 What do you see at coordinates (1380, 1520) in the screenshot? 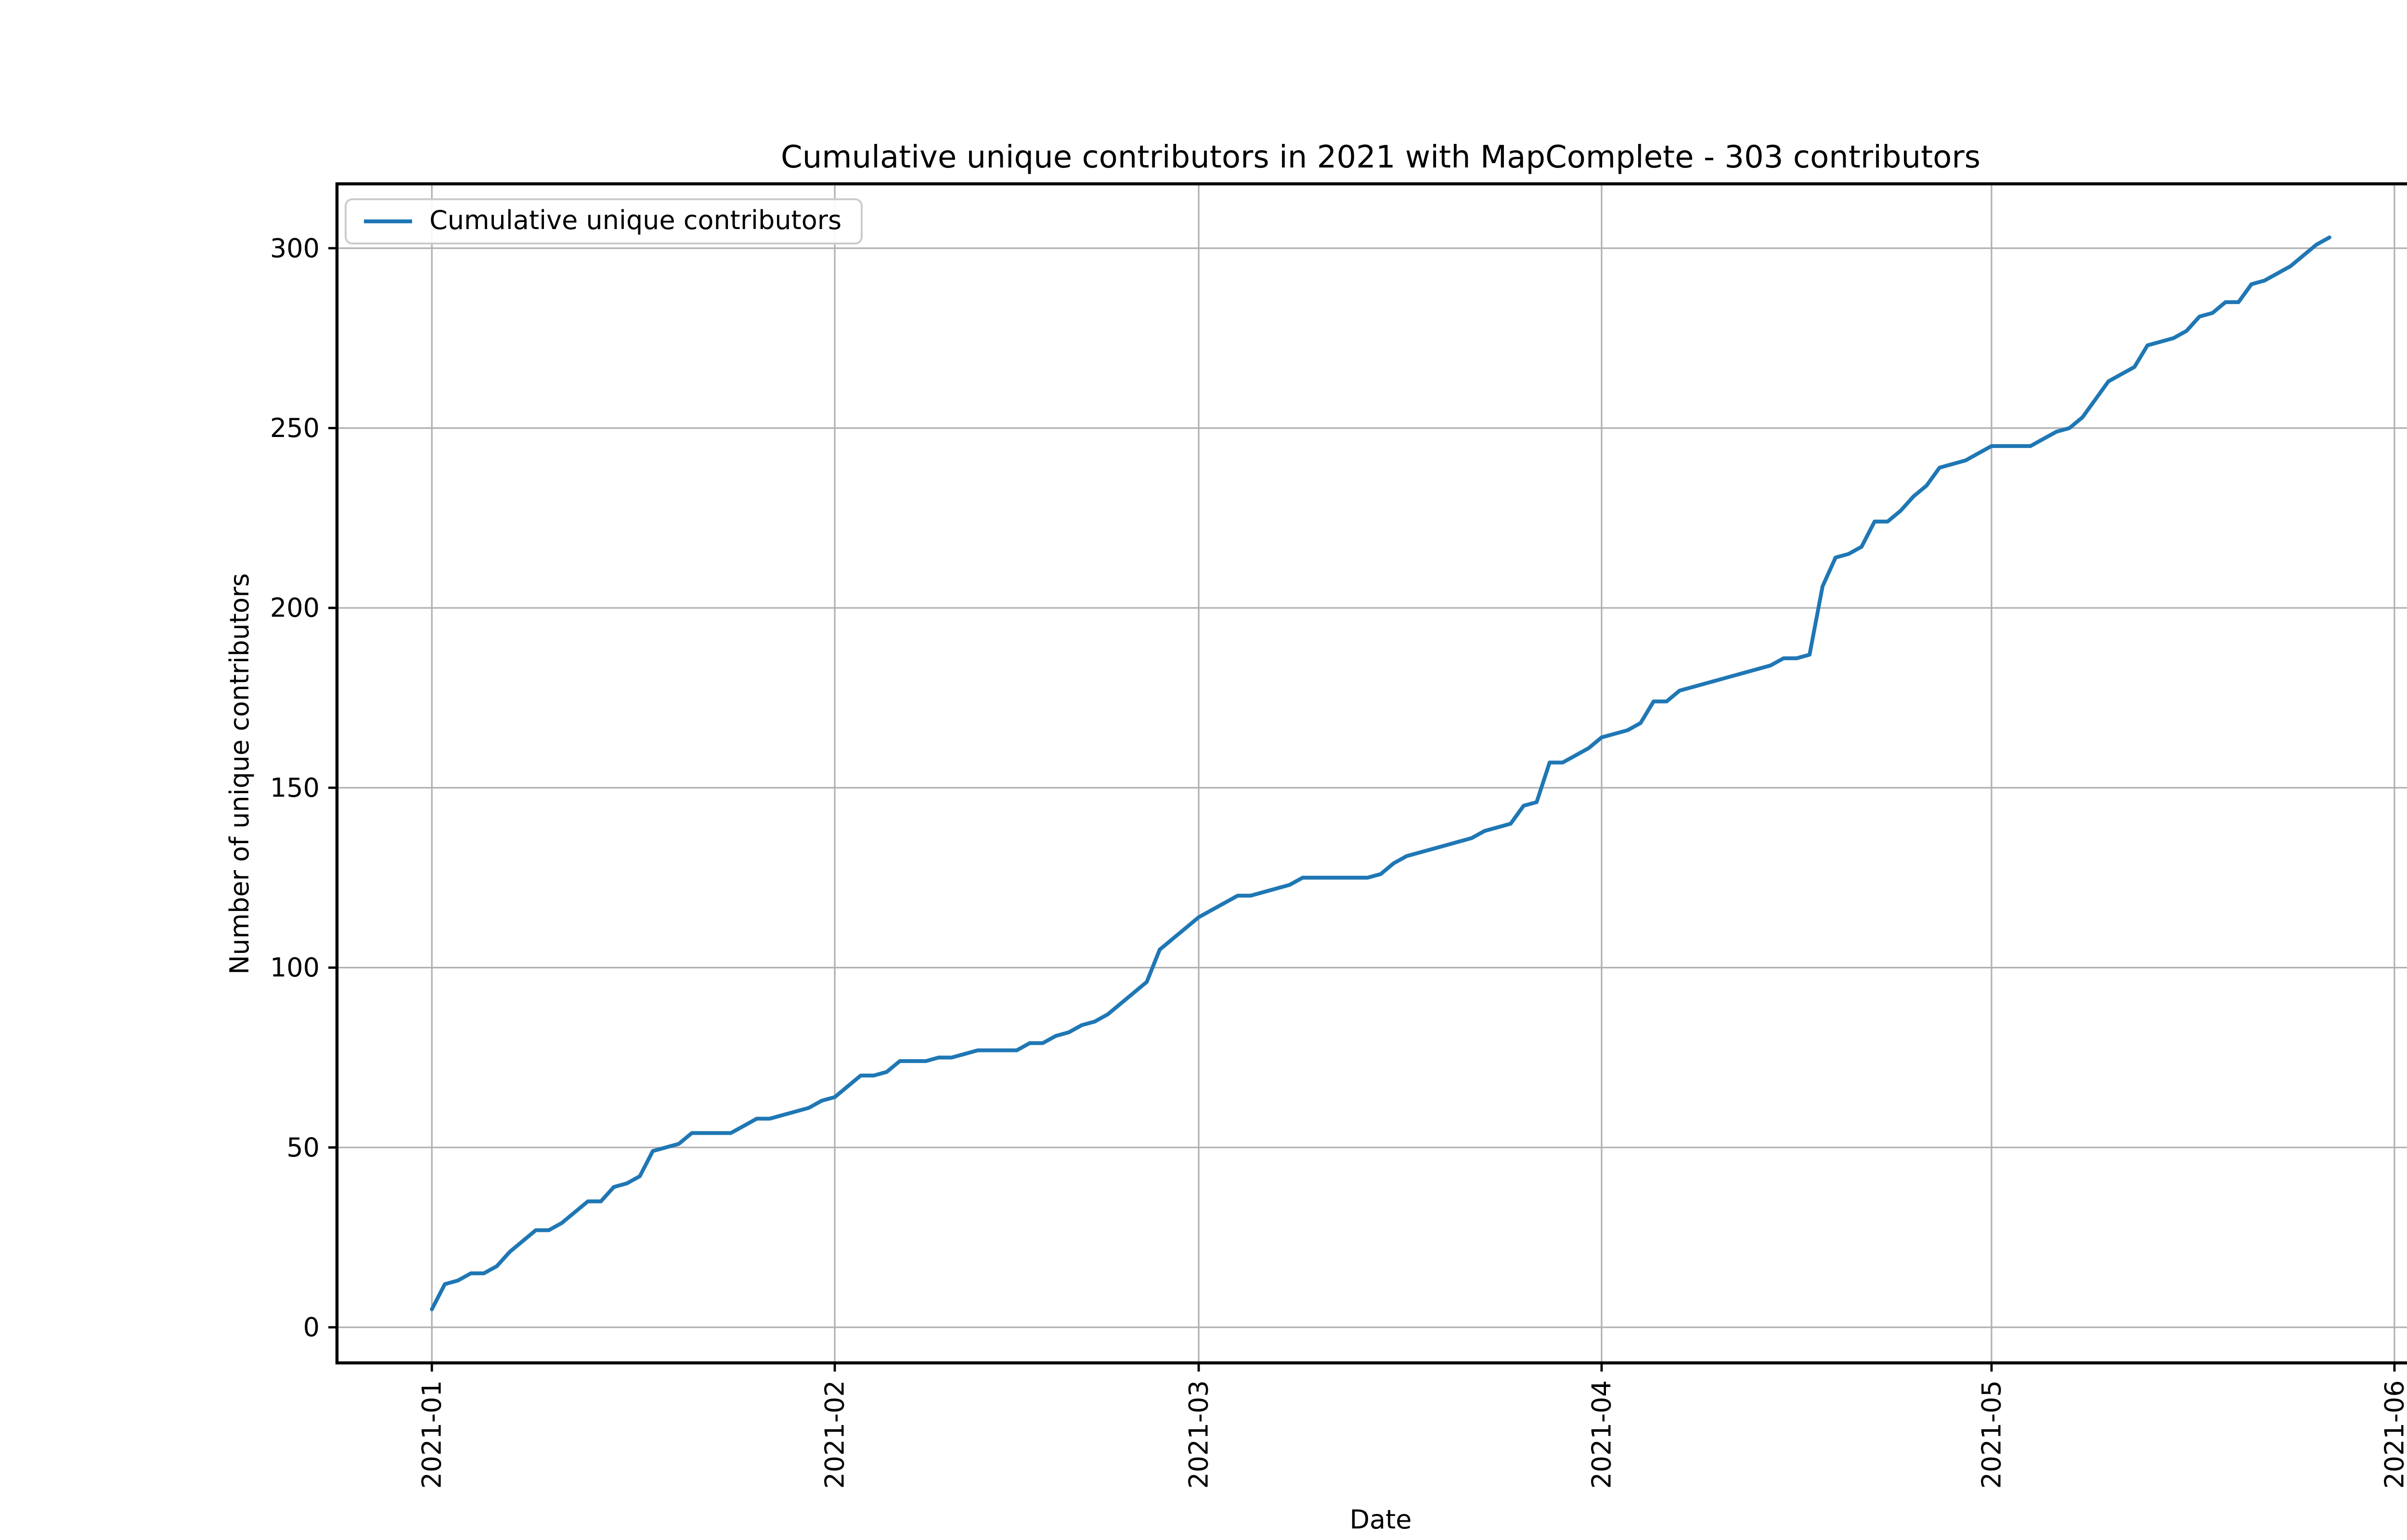
I see `x-axis-title: Date` at bounding box center [1380, 1520].